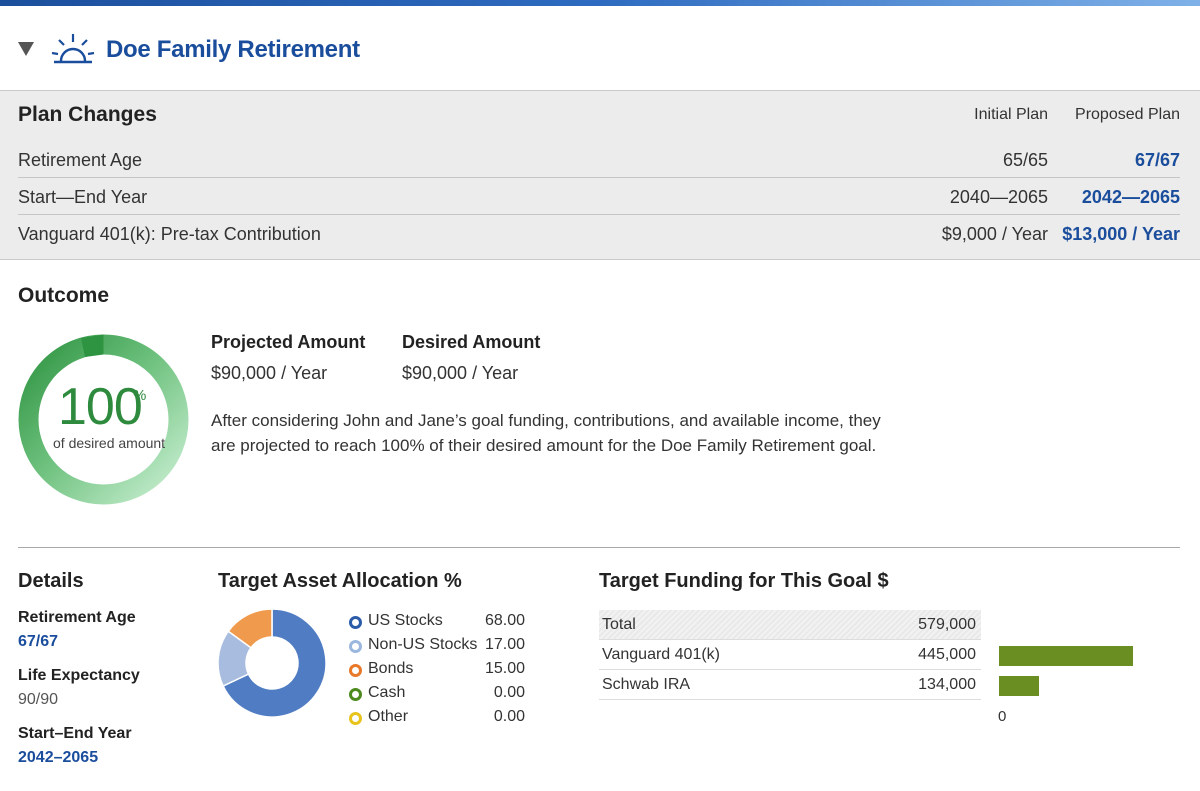 This screenshot has width=1200, height=791. I want to click on outcome-percent-caption: of desired amount, so click(109, 443).